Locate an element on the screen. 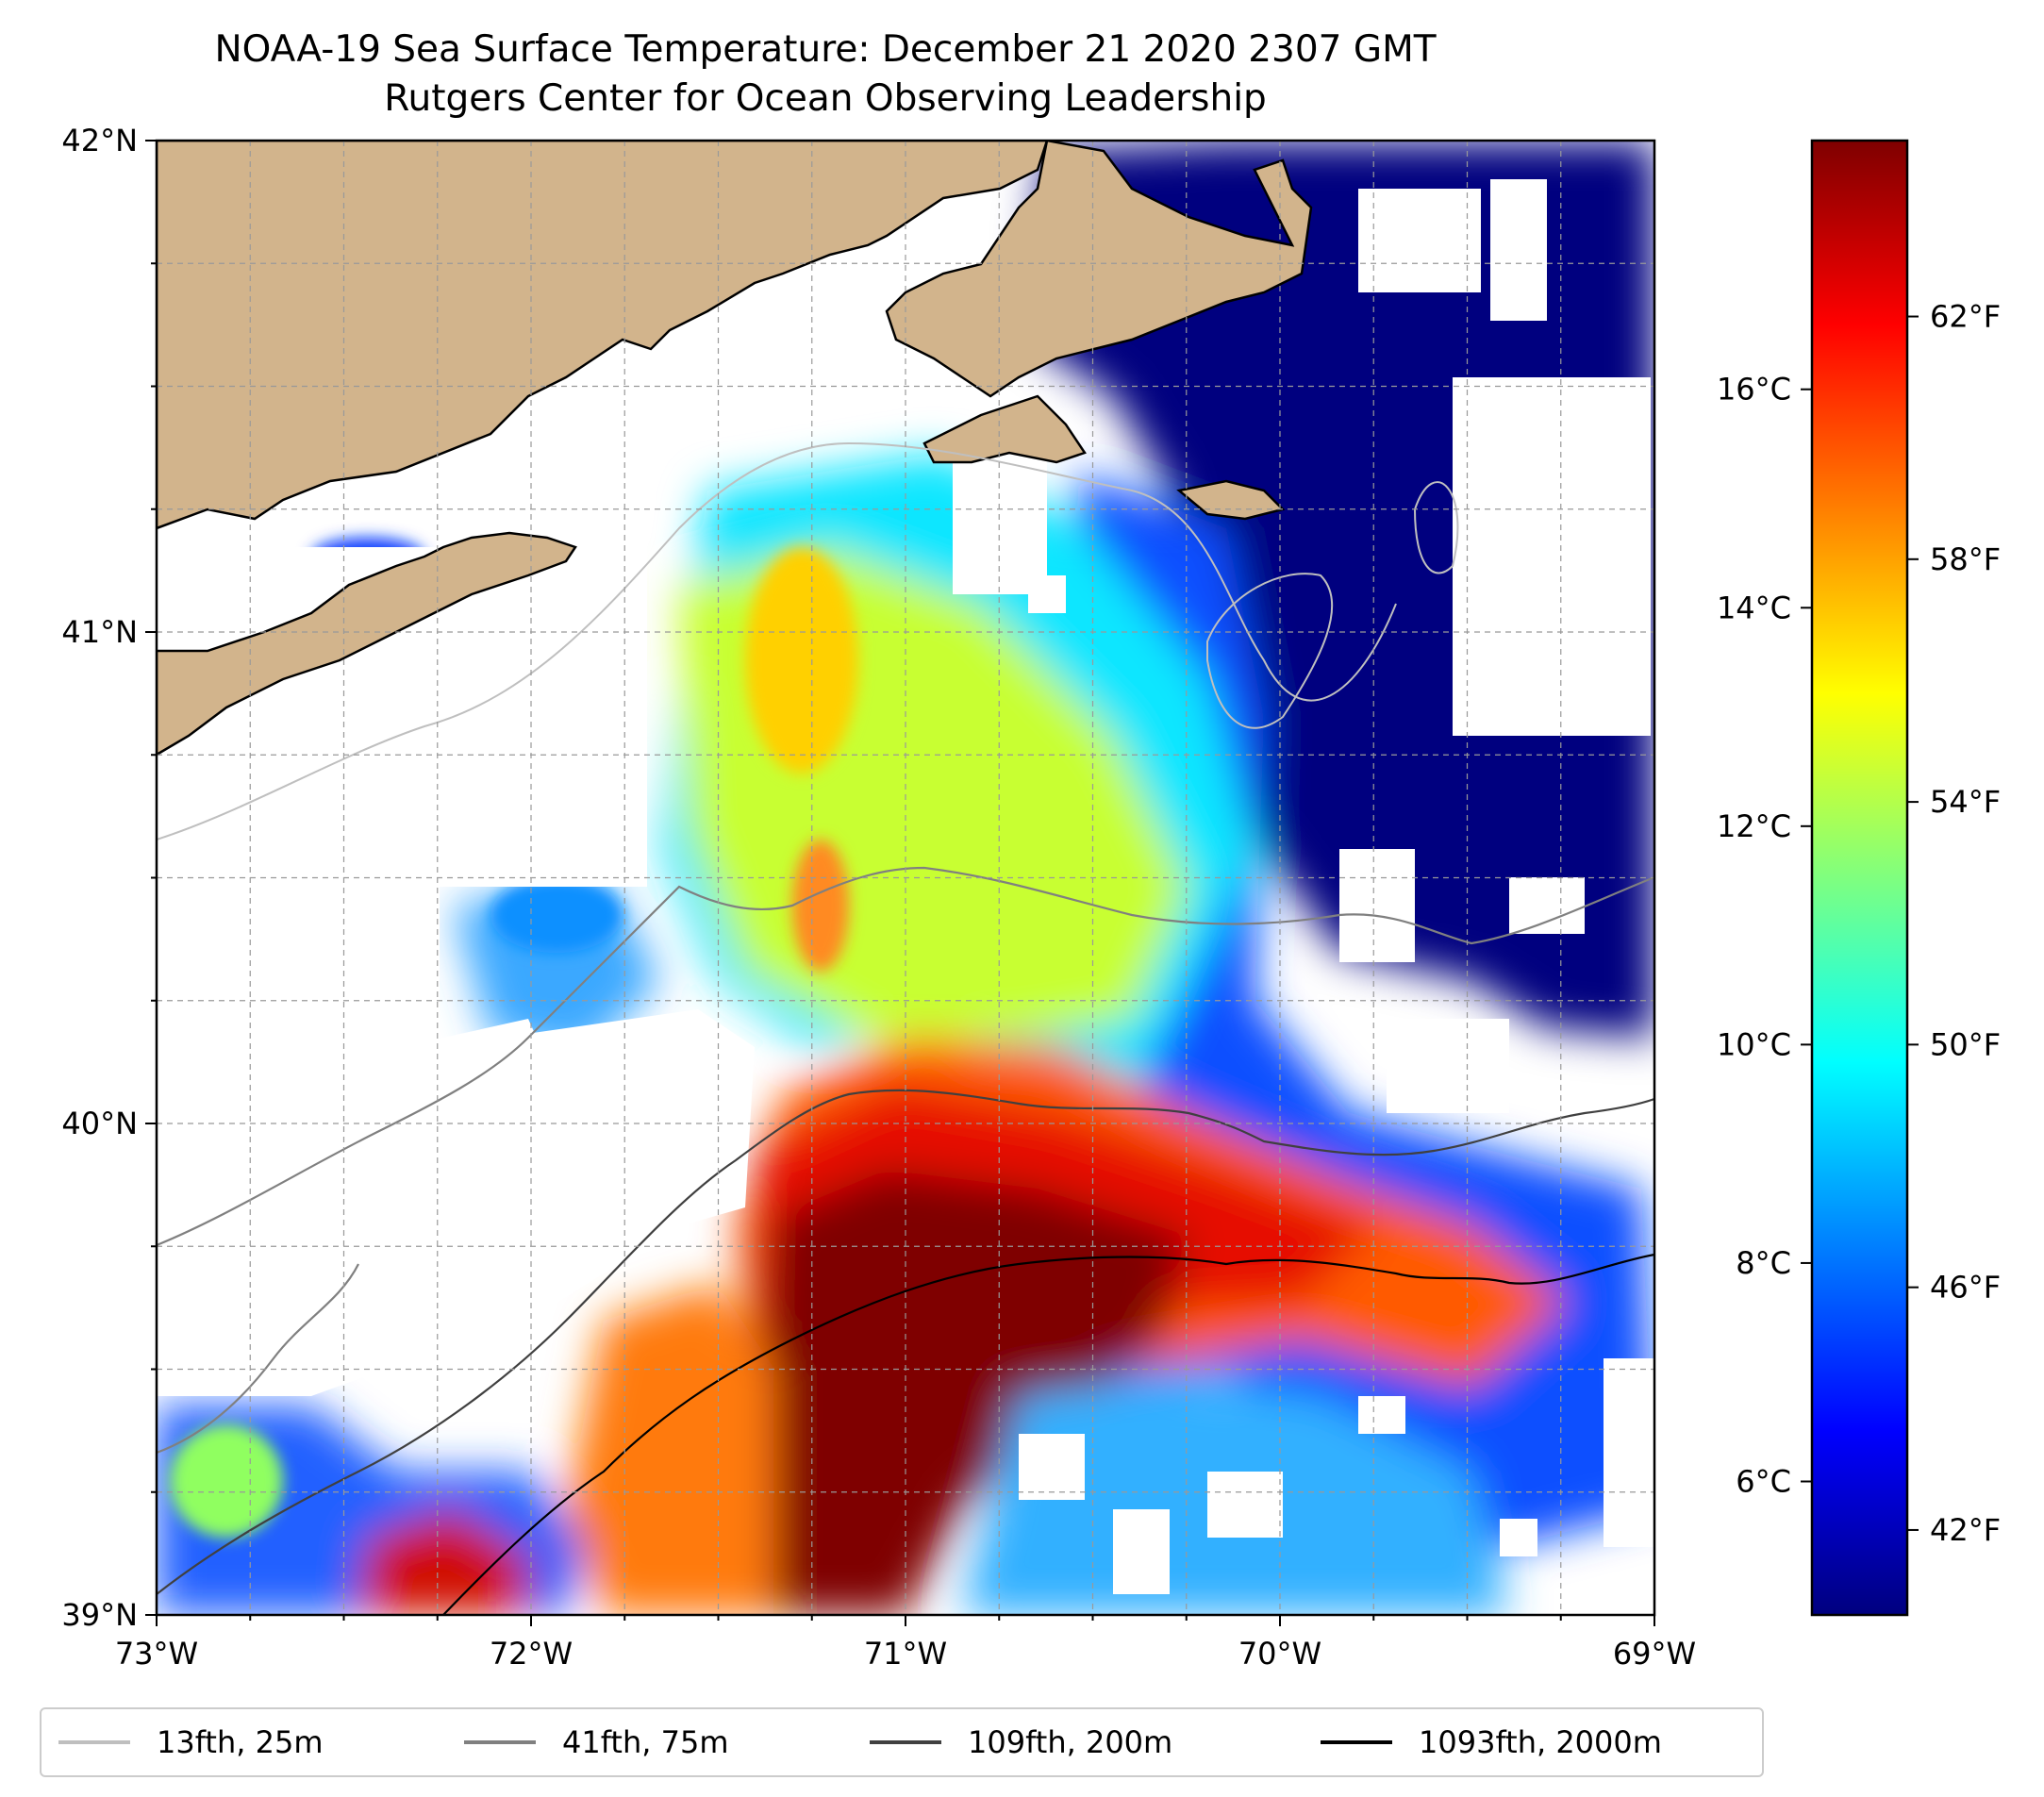 The image size is (2044, 1797). legend-item-25m: 13fth, 25m is located at coordinates (191, 1742).